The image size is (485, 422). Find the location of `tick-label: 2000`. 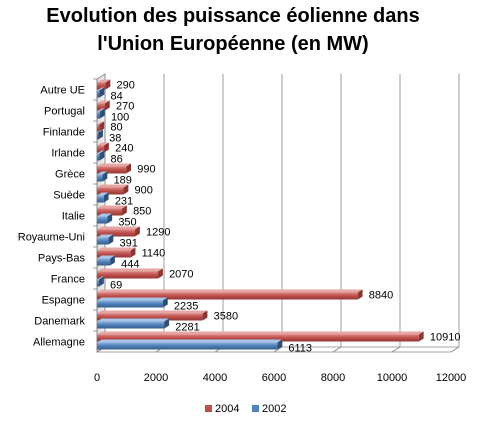

tick-label: 2000 is located at coordinates (156, 378).